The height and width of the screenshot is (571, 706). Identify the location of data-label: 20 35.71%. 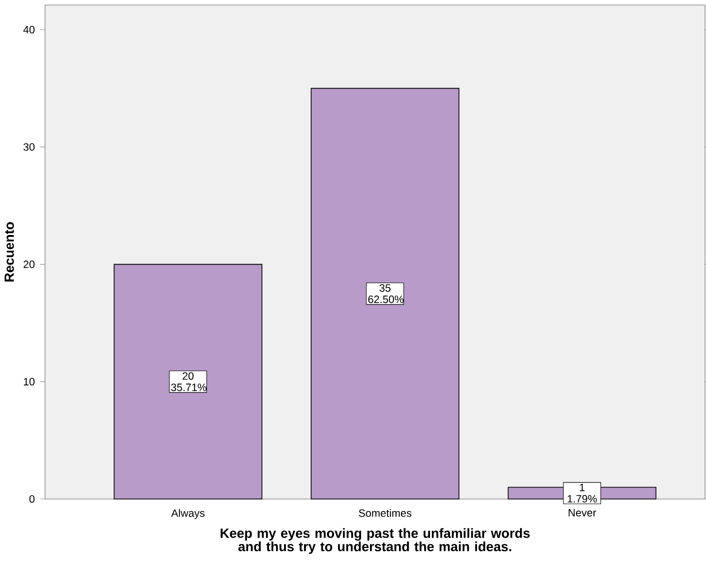
(188, 382).